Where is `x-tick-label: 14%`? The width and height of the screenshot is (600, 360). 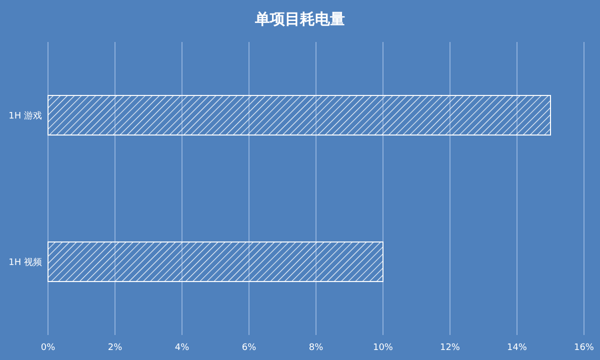
x-tick-label: 14% is located at coordinates (517, 348).